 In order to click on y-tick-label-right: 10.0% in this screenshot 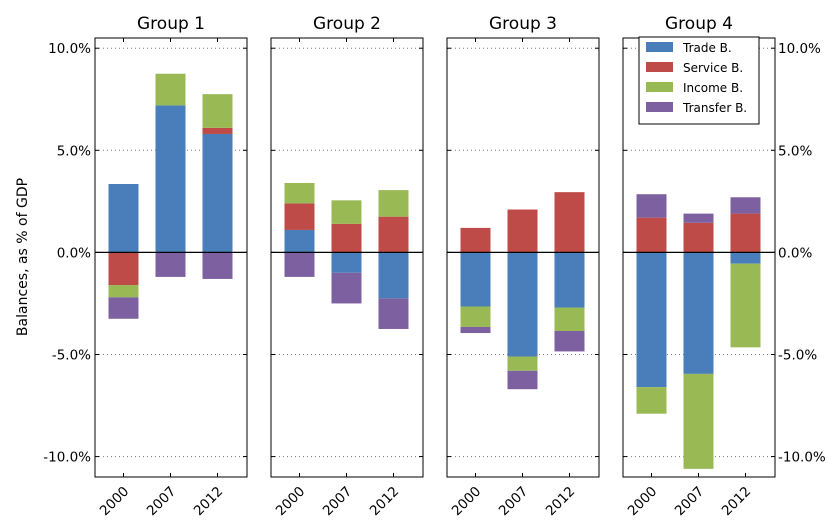, I will do `click(799, 49)`.